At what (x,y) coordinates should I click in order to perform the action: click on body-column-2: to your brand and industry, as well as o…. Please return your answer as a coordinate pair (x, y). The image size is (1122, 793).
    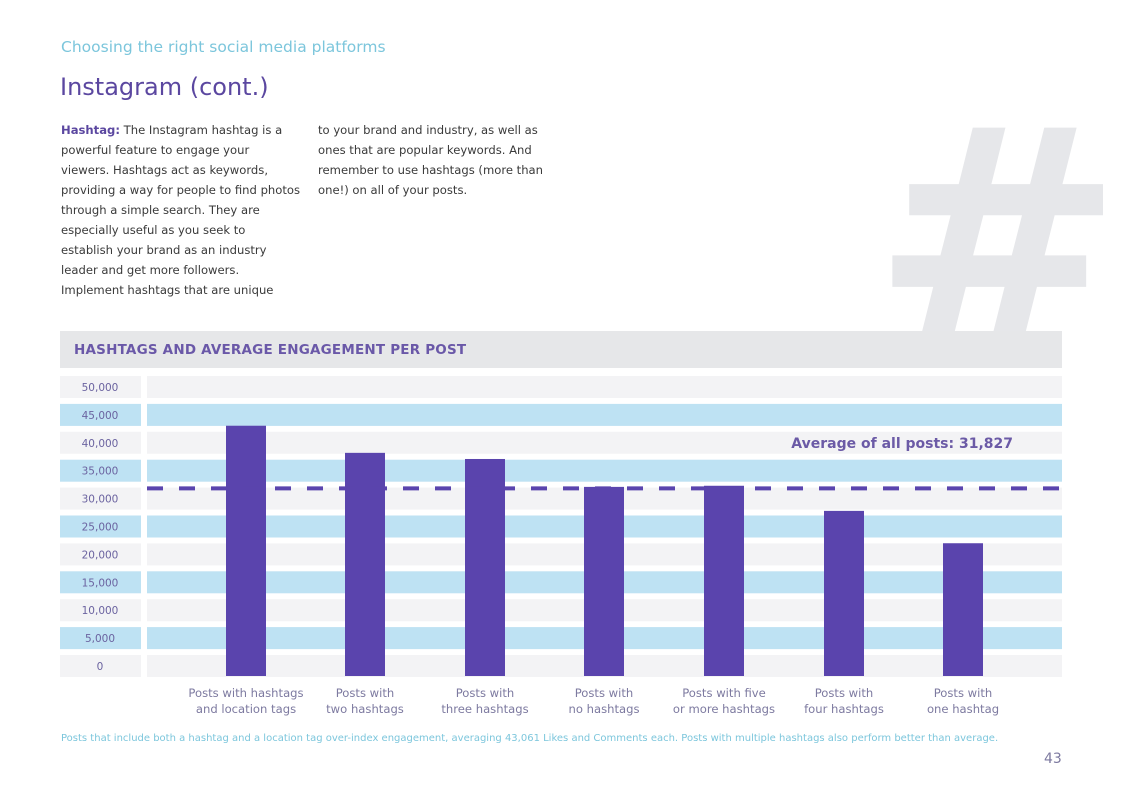
    Looking at the image, I should click on (431, 160).